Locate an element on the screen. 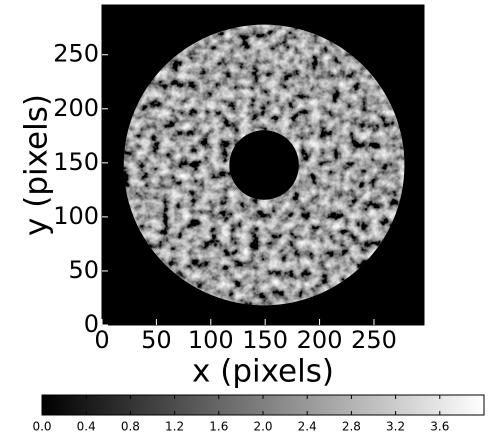 The image size is (494, 439). colorbar-tick-label: 2.4 is located at coordinates (307, 427).